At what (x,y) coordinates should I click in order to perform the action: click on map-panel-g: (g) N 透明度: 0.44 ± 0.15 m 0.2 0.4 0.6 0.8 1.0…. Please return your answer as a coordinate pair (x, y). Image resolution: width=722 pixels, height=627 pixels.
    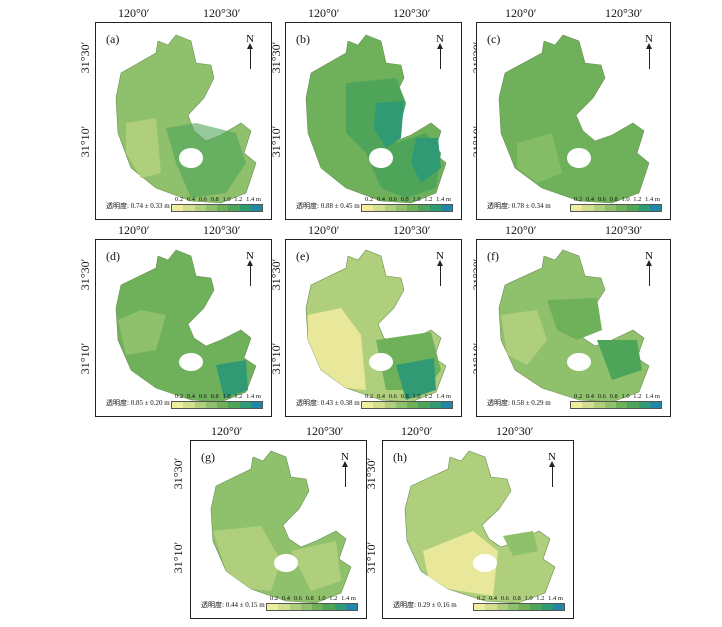
    Looking at the image, I should click on (278, 529).